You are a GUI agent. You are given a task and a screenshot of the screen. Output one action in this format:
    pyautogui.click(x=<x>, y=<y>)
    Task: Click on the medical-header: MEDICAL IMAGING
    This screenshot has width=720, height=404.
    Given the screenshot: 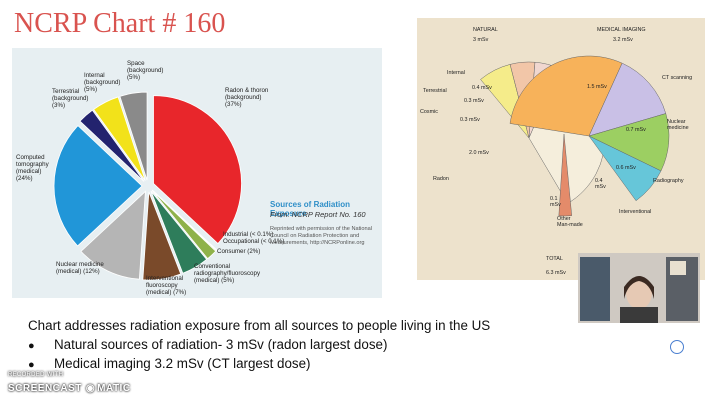 What is the action you would take?
    pyautogui.click(x=621, y=30)
    